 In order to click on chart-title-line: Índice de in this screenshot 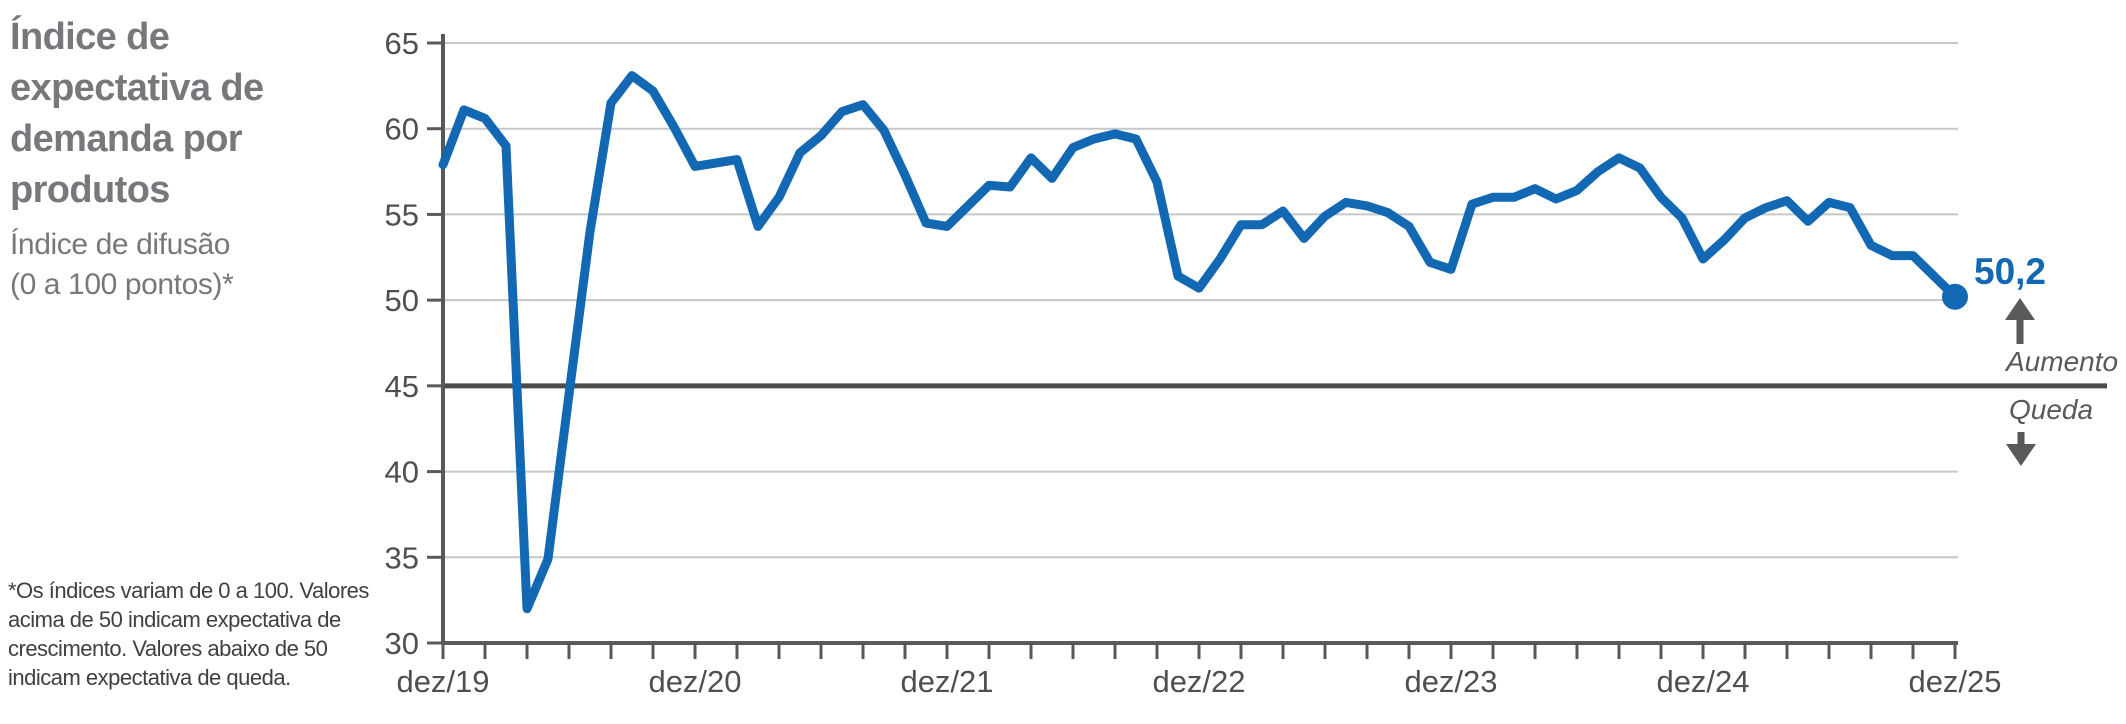, I will do `click(90, 37)`.